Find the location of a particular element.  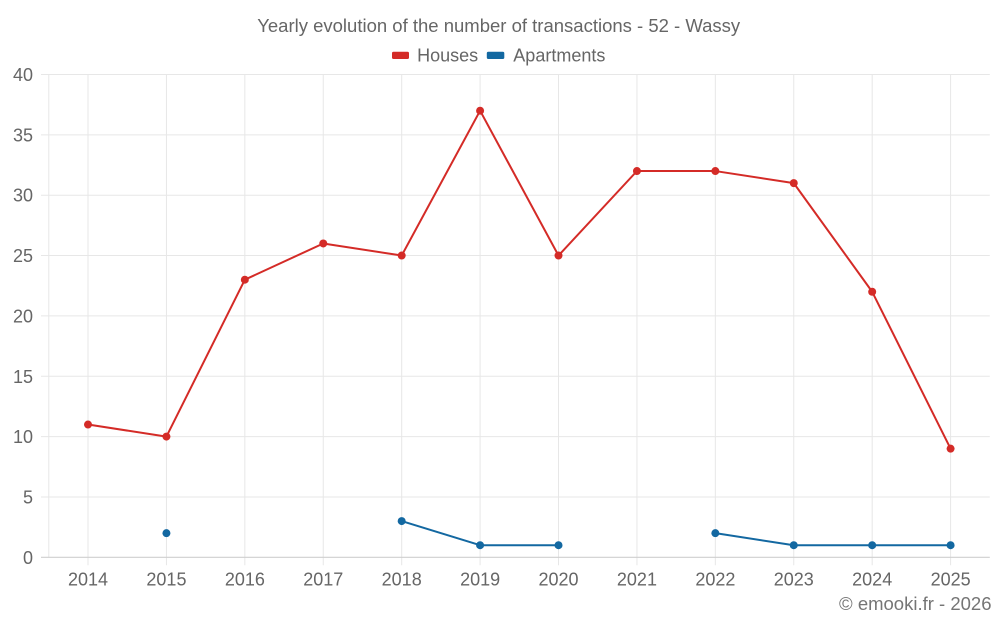

svg-text: 30 is located at coordinates (23, 196).